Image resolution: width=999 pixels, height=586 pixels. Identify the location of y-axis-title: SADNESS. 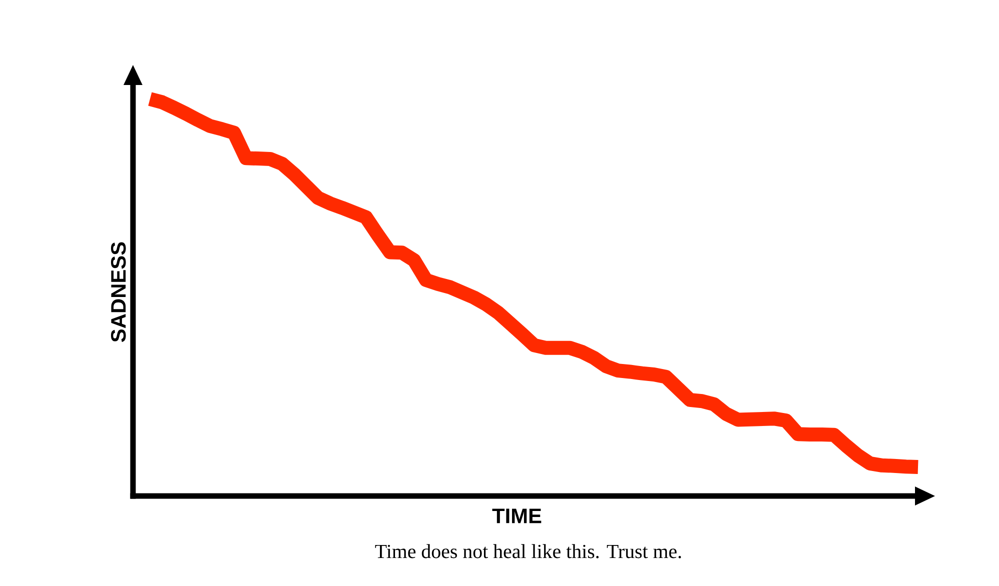
(118, 292).